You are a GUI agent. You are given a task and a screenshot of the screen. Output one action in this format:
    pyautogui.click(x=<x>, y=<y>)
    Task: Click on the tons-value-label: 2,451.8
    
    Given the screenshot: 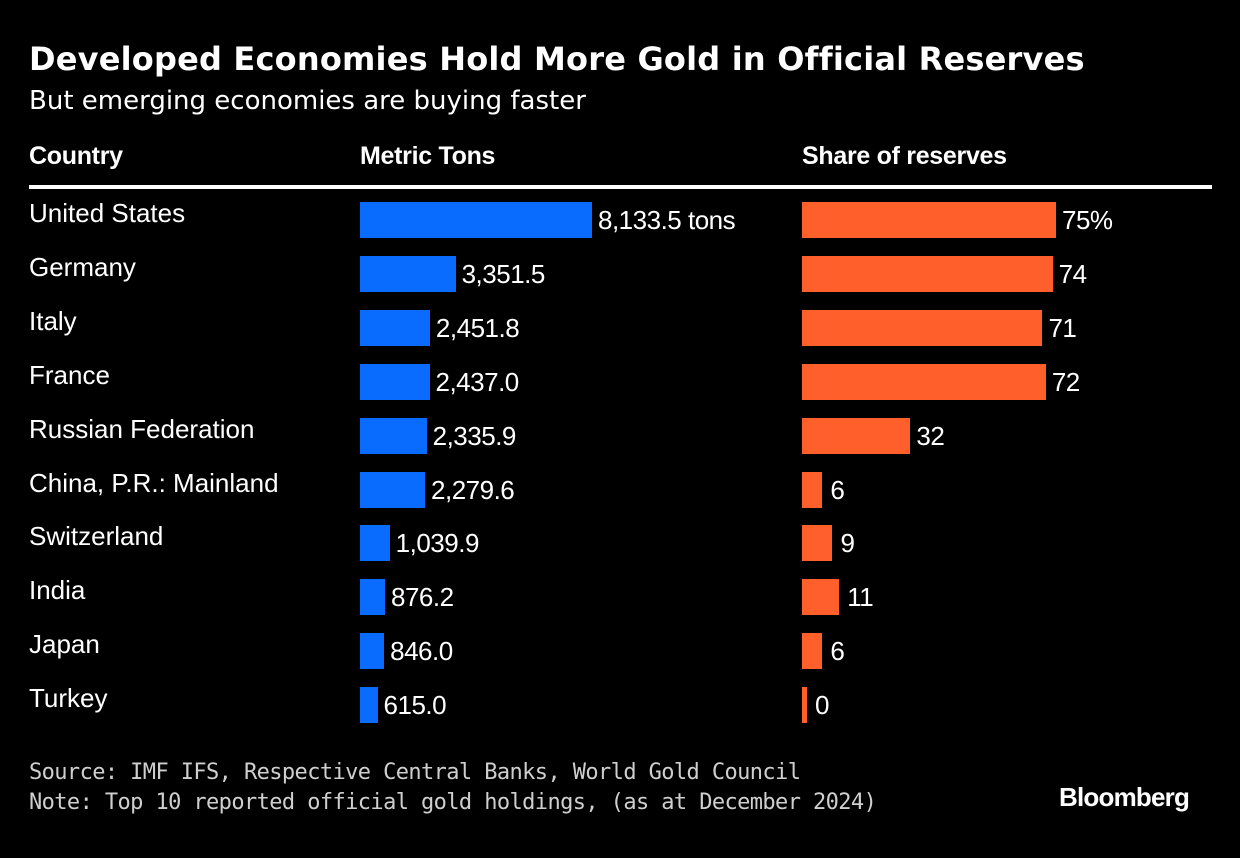 What is the action you would take?
    pyautogui.click(x=477, y=328)
    